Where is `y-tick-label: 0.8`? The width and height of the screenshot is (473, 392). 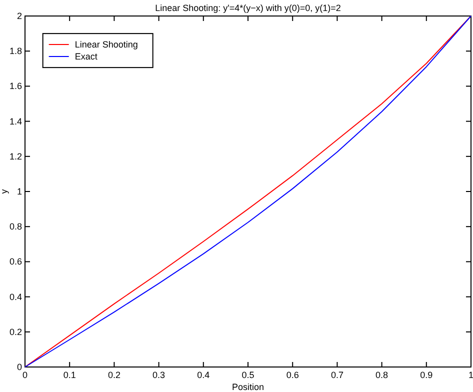
y-tick-label: 0.8 is located at coordinates (15, 227).